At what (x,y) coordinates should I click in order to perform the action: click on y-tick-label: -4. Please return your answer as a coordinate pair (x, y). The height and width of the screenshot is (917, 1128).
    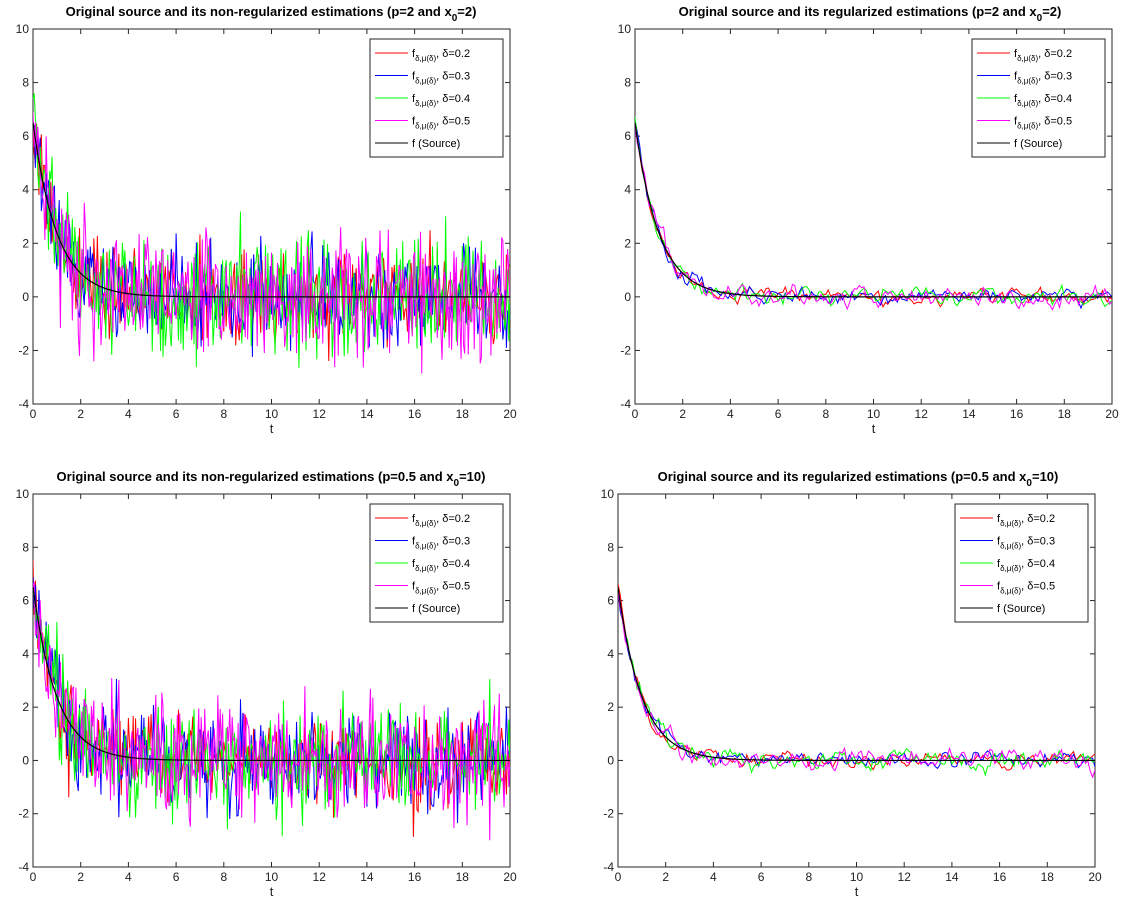
    Looking at the image, I should click on (23, 867).